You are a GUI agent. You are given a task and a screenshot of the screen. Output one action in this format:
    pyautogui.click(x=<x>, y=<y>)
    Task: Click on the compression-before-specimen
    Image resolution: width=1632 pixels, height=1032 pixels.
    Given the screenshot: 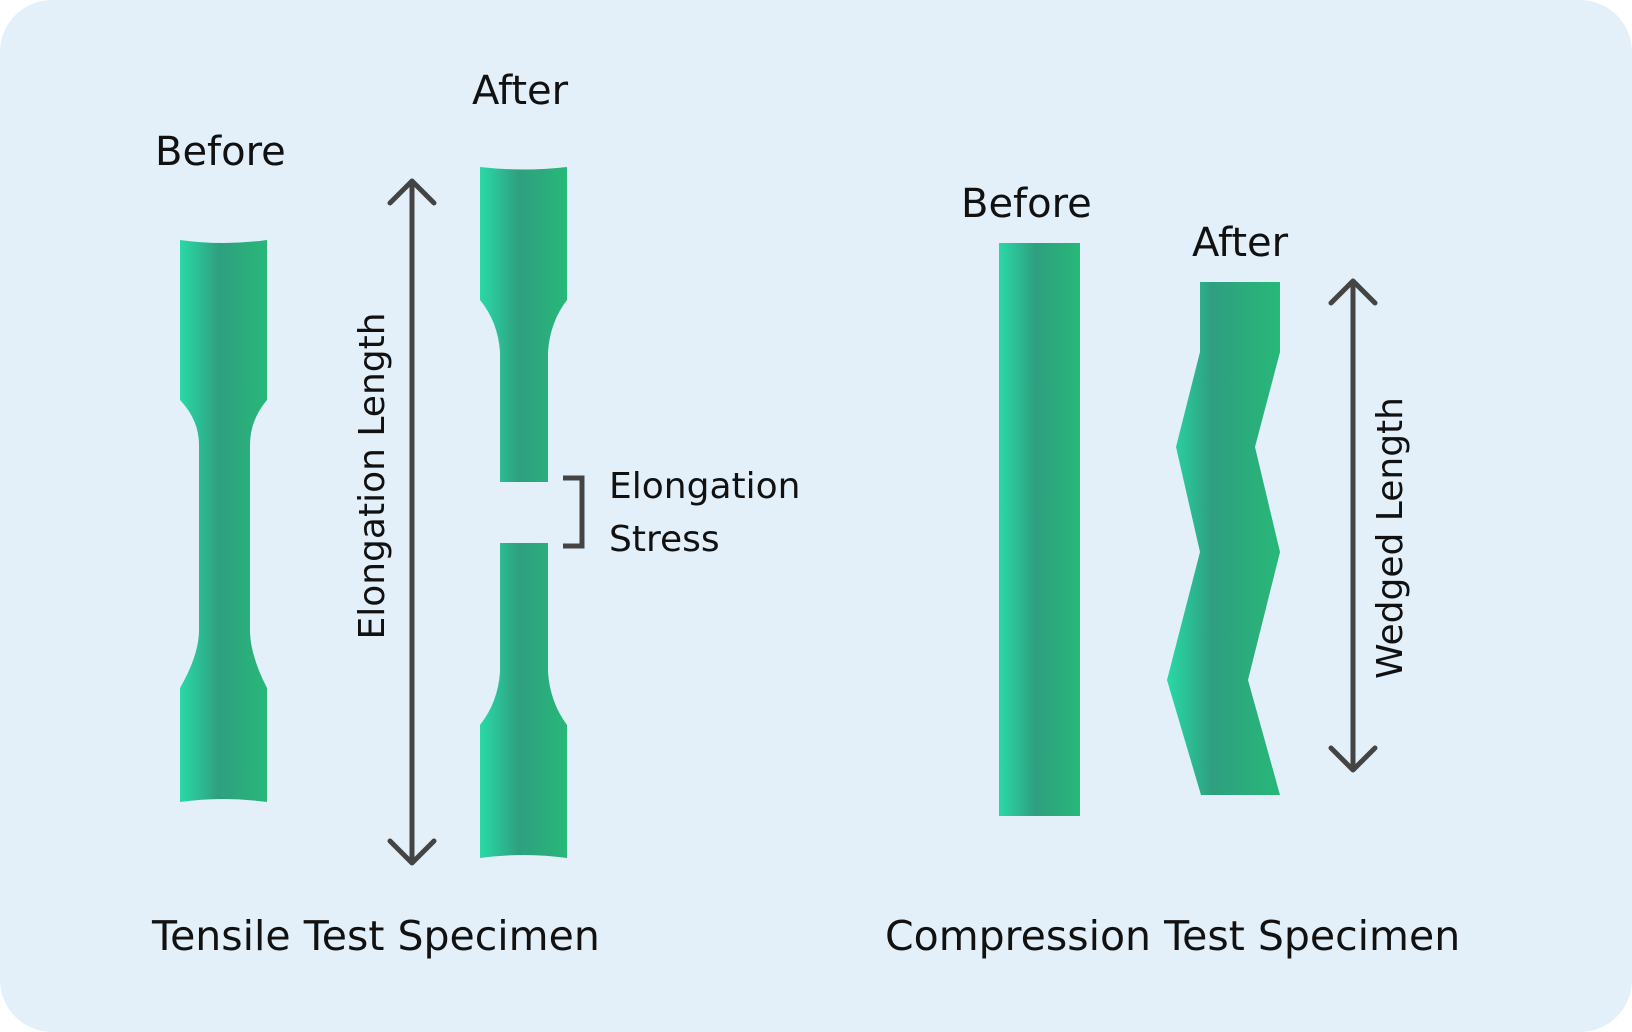 What is the action you would take?
    pyautogui.click(x=1039, y=529)
    